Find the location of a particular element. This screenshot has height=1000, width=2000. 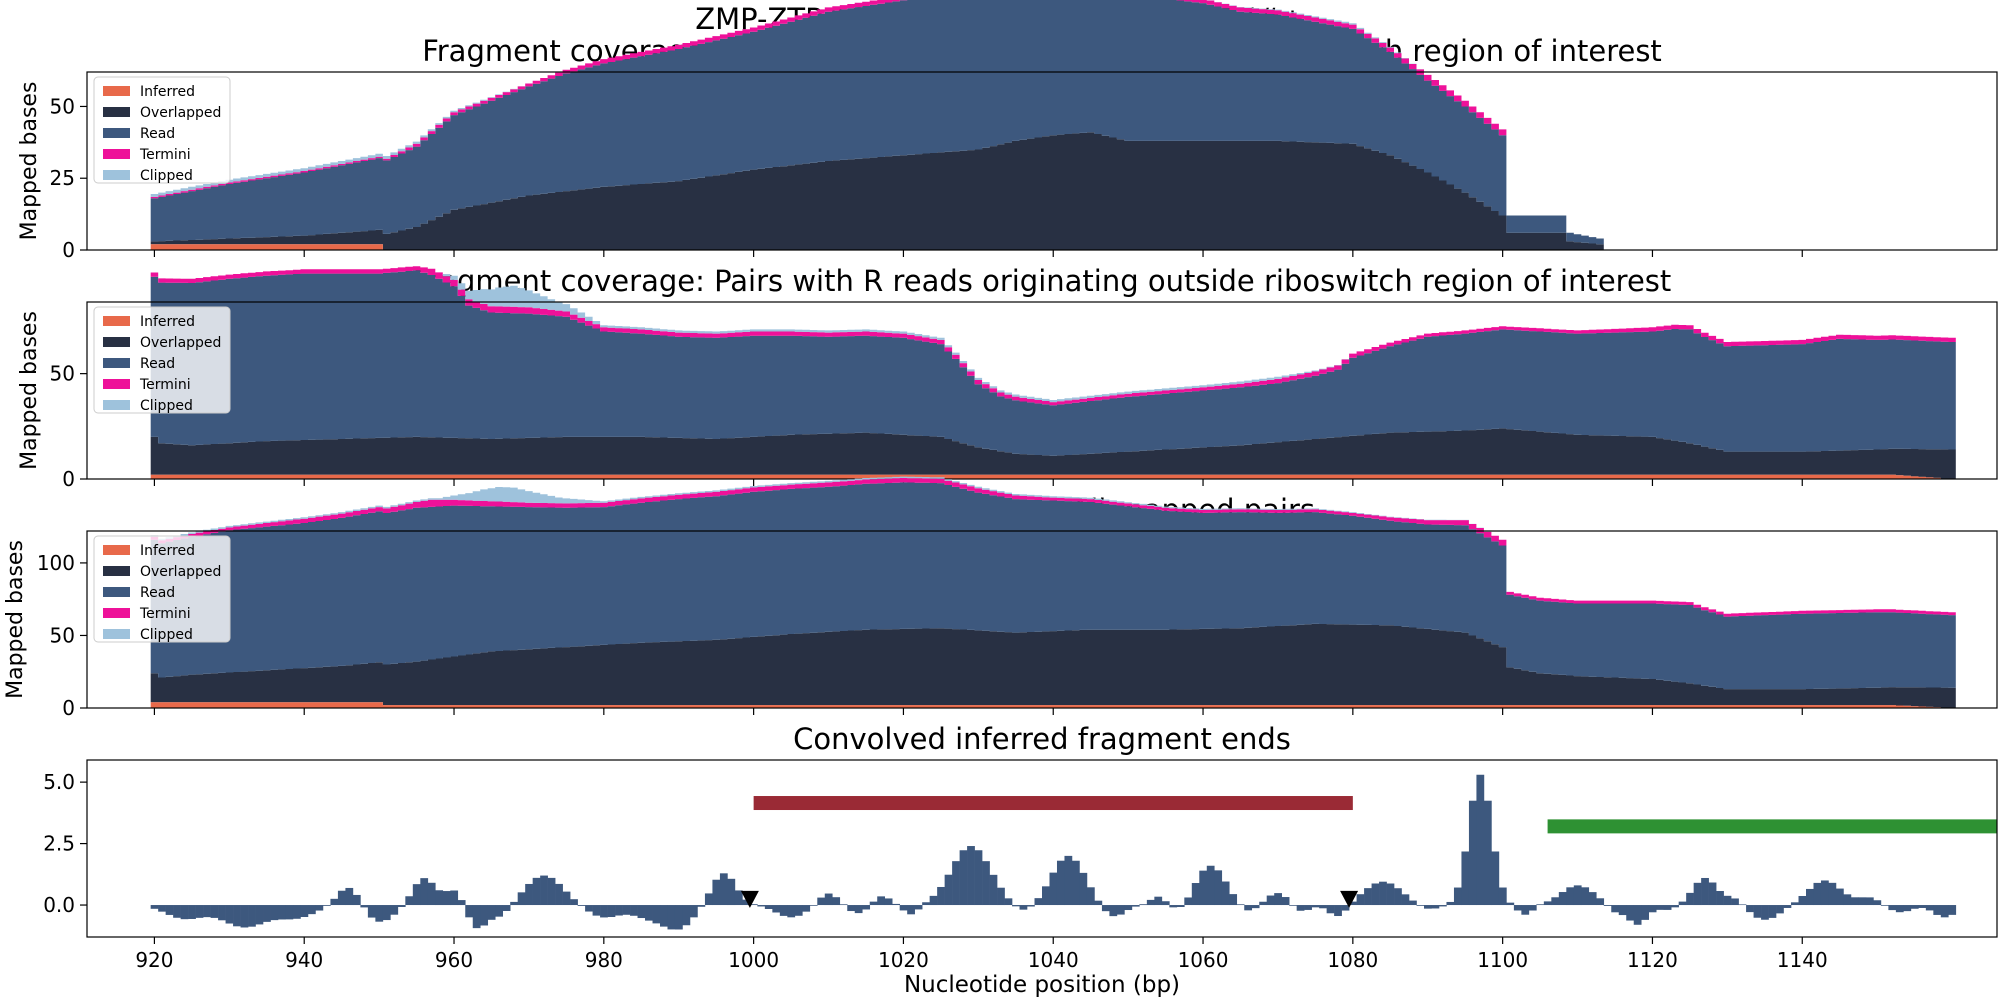

y-tick-label: 5.0 is located at coordinates (59, 782).